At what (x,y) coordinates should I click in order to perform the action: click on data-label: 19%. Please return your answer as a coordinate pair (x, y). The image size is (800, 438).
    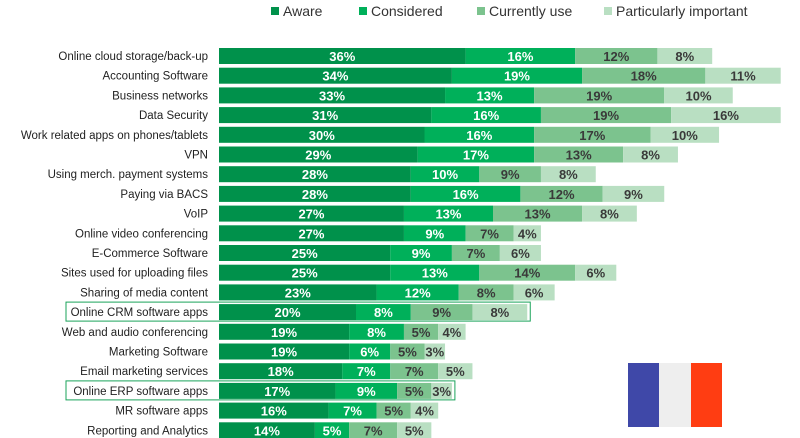
    Looking at the image, I should click on (599, 95).